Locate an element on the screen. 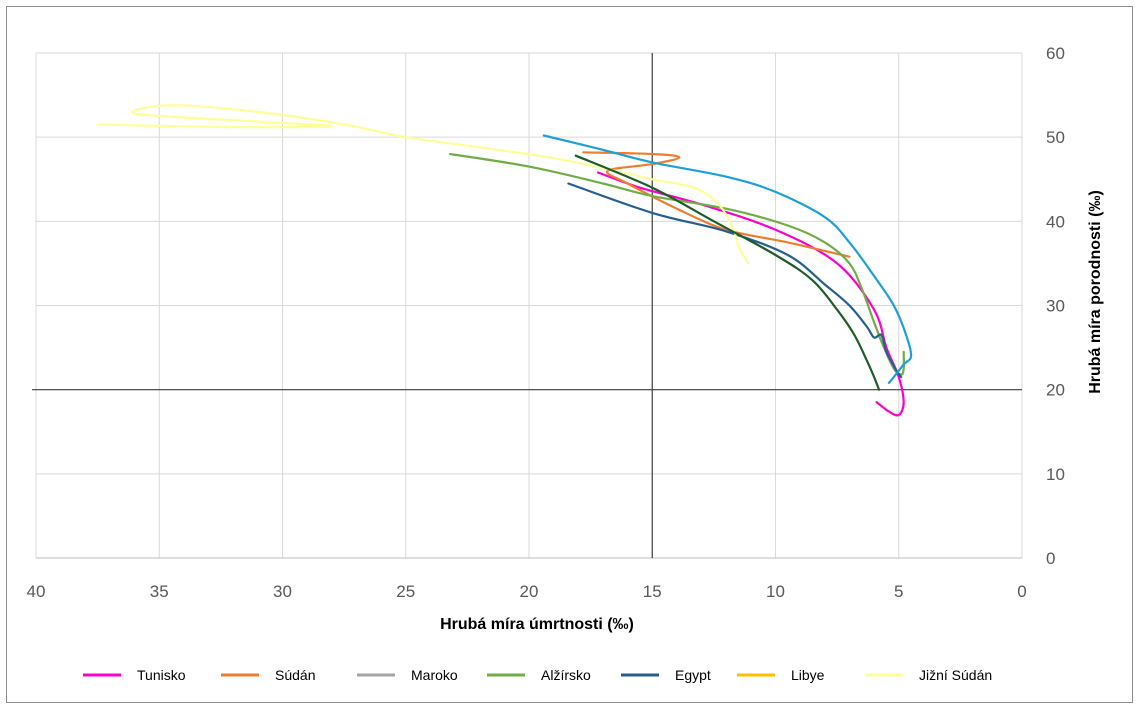 This screenshot has height=709, width=1139. x-tick-label: 5 is located at coordinates (898, 591).